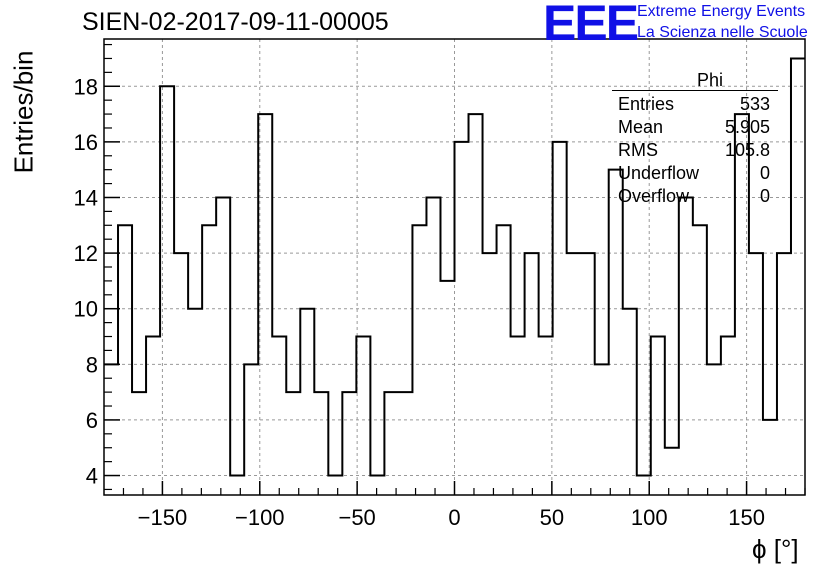  I want to click on y-tick-label: 8, so click(92, 364).